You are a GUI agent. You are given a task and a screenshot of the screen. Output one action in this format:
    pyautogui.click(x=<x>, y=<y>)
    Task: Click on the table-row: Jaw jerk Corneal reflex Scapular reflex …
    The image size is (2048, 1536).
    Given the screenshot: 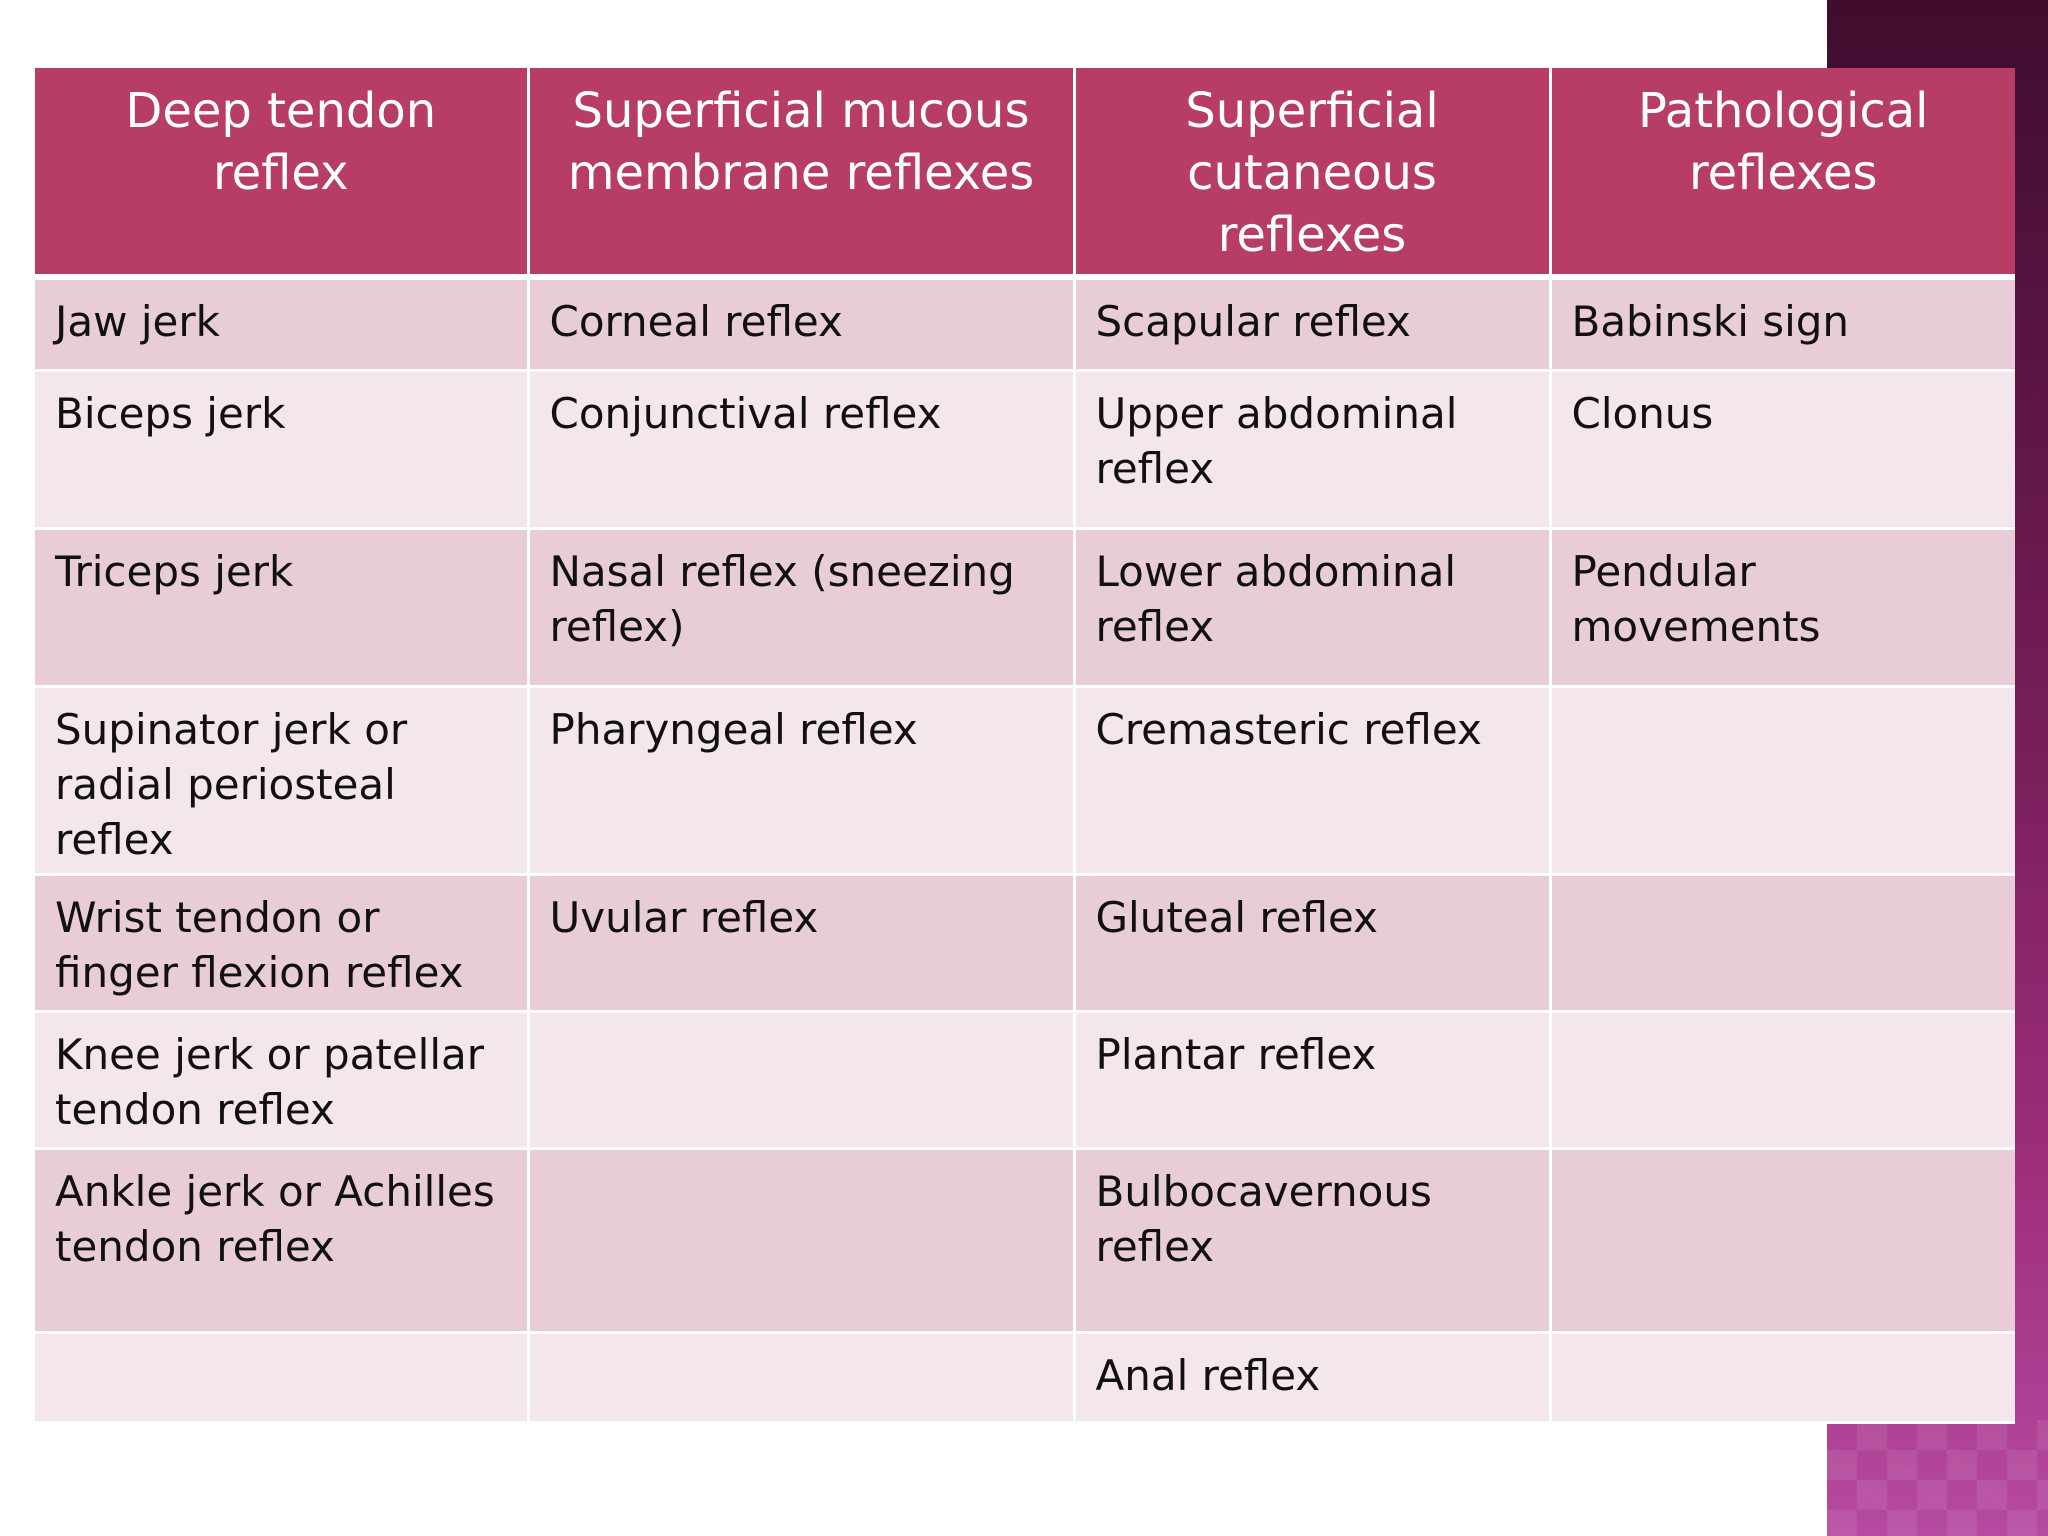 What is the action you would take?
    pyautogui.click(x=1025, y=324)
    